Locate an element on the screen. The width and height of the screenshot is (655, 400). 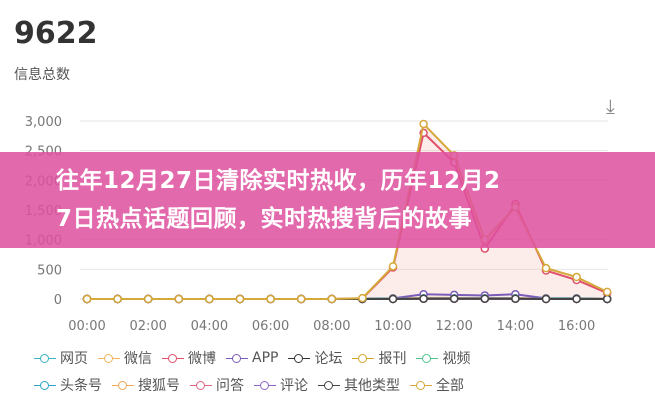
legend-item: 头条号 is located at coordinates (68, 384).